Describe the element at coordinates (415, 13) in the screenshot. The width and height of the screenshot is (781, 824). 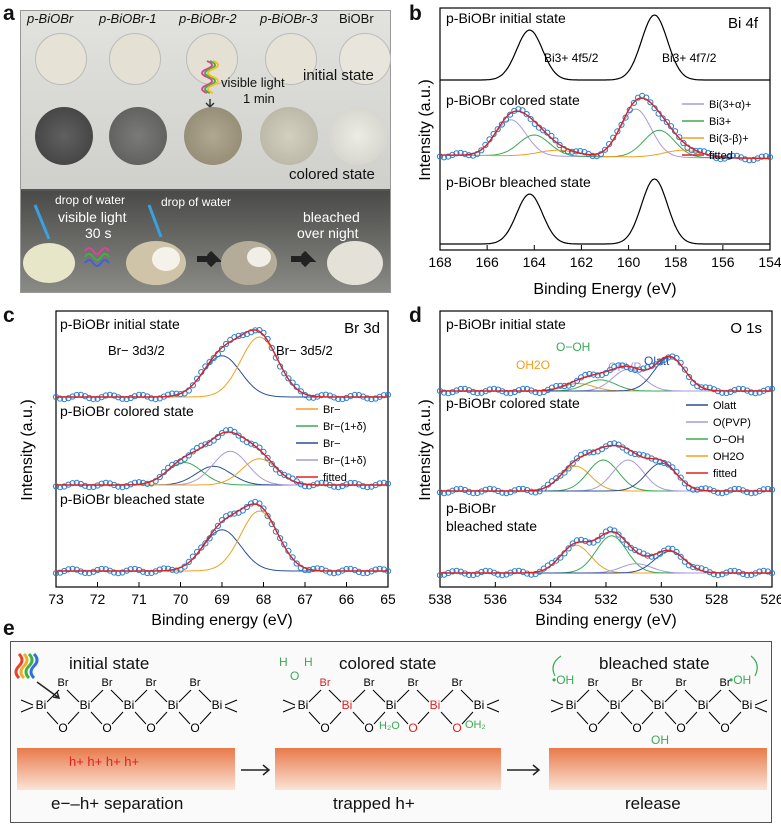
I see `panel-b-label: b` at that location.